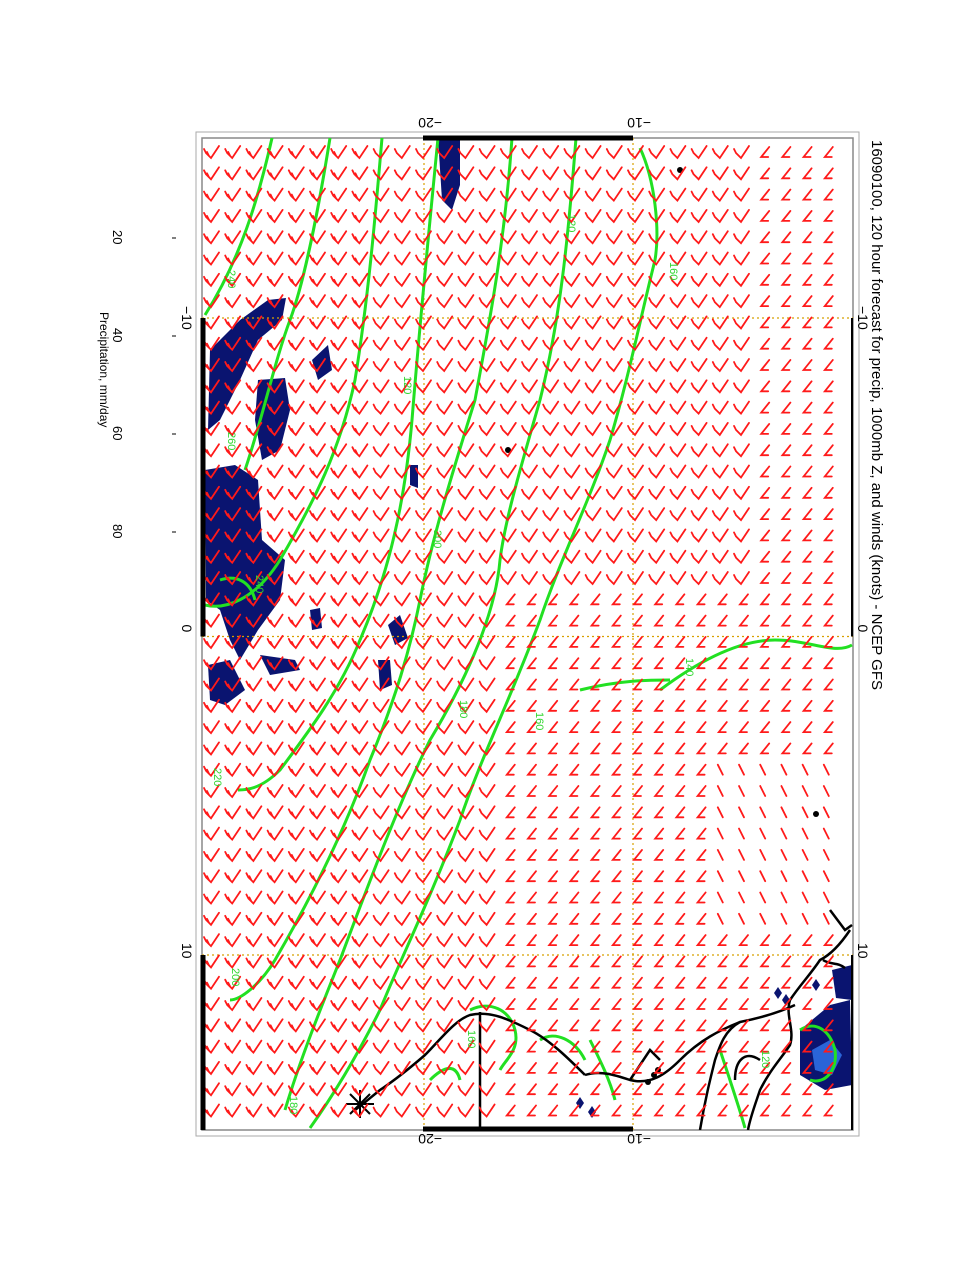 This screenshot has height=1265, width=978. I want to click on contour-label: 220, so click(217, 777).